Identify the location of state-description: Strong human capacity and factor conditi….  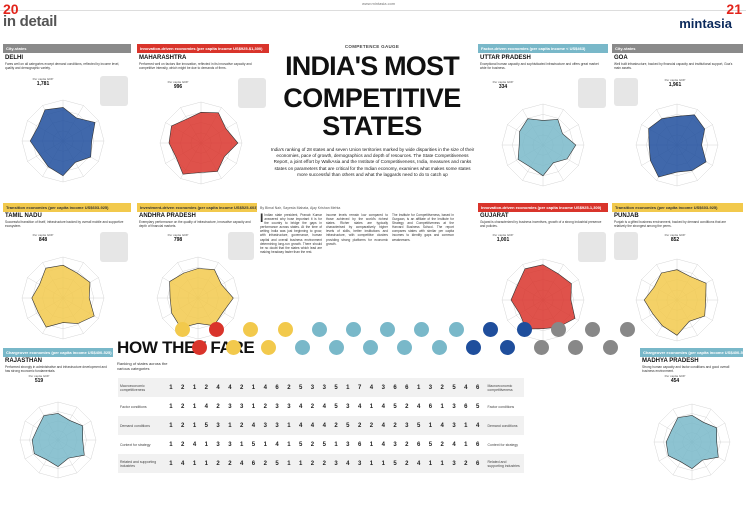
(686, 369).